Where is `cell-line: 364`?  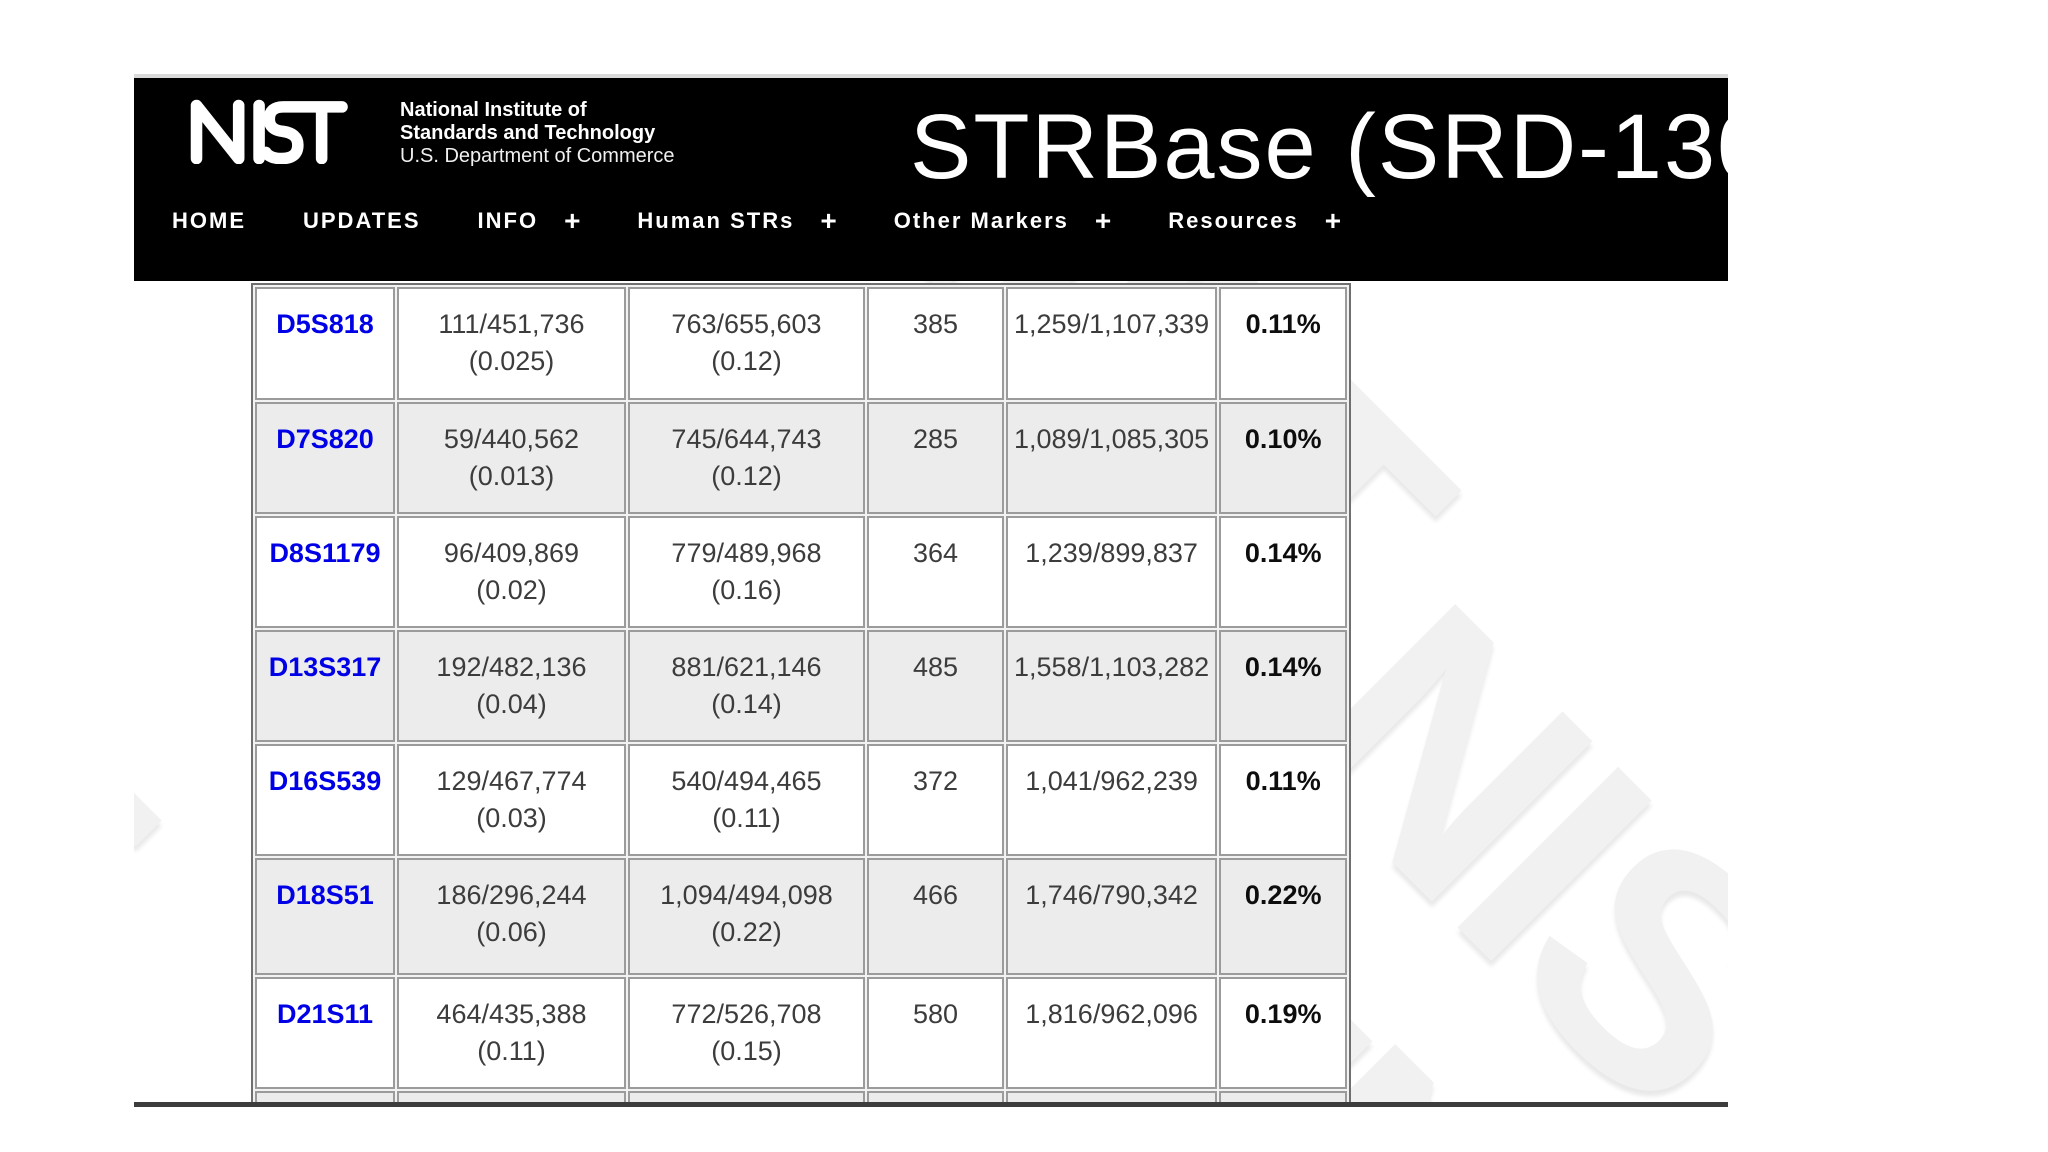
cell-line: 364 is located at coordinates (935, 553).